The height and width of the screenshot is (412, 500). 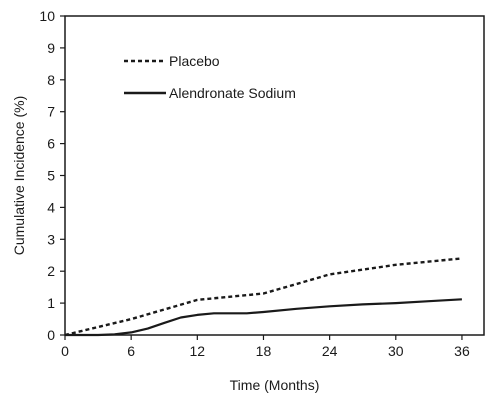 What do you see at coordinates (210, 77) in the screenshot?
I see `legend: Placebo Alendronate Sodium` at bounding box center [210, 77].